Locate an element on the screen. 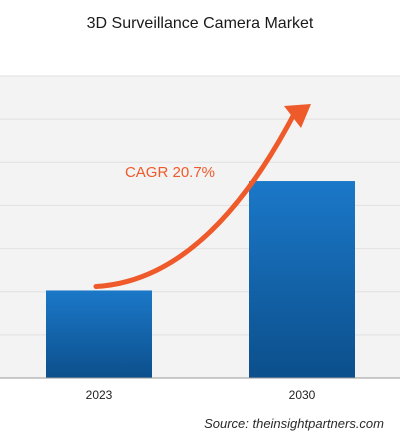 This screenshot has width=400, height=440. x-tick-label-2030: 2030 is located at coordinates (302, 395).